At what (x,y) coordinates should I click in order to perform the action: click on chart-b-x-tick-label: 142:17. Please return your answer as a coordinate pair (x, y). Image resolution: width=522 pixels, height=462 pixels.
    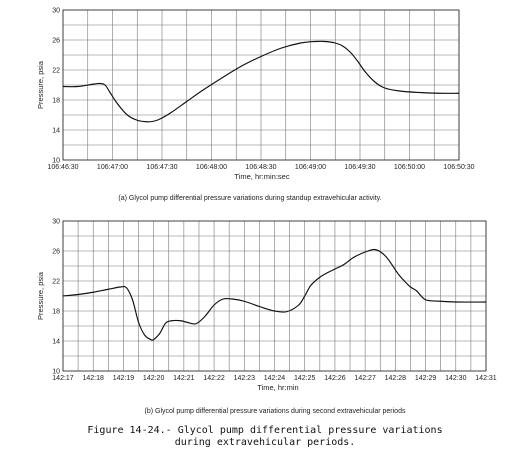
    Looking at the image, I should click on (63, 378).